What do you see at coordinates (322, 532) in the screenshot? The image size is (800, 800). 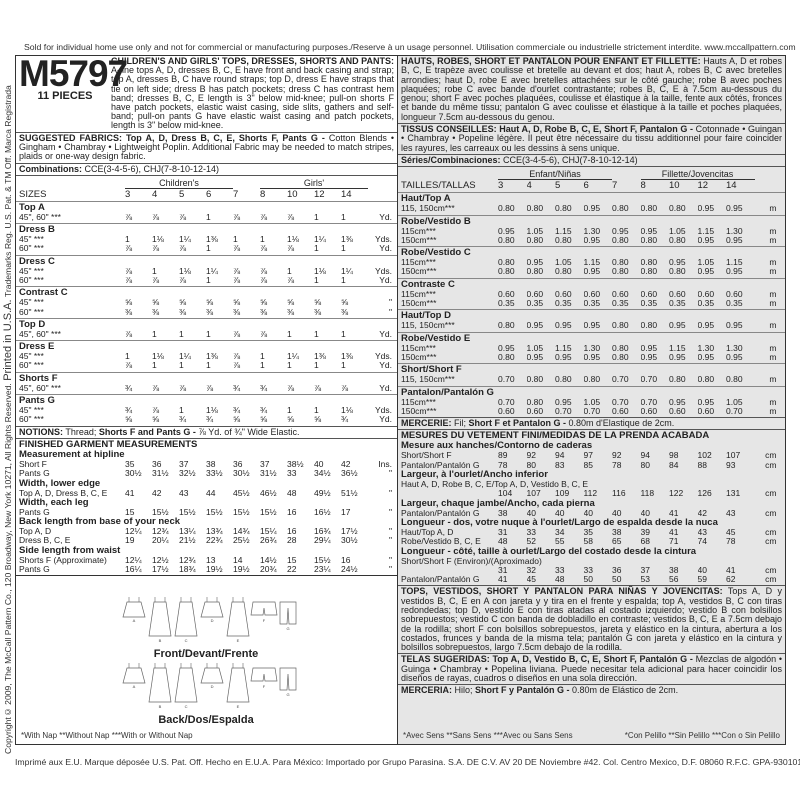 I see `cell-value: 16¾` at bounding box center [322, 532].